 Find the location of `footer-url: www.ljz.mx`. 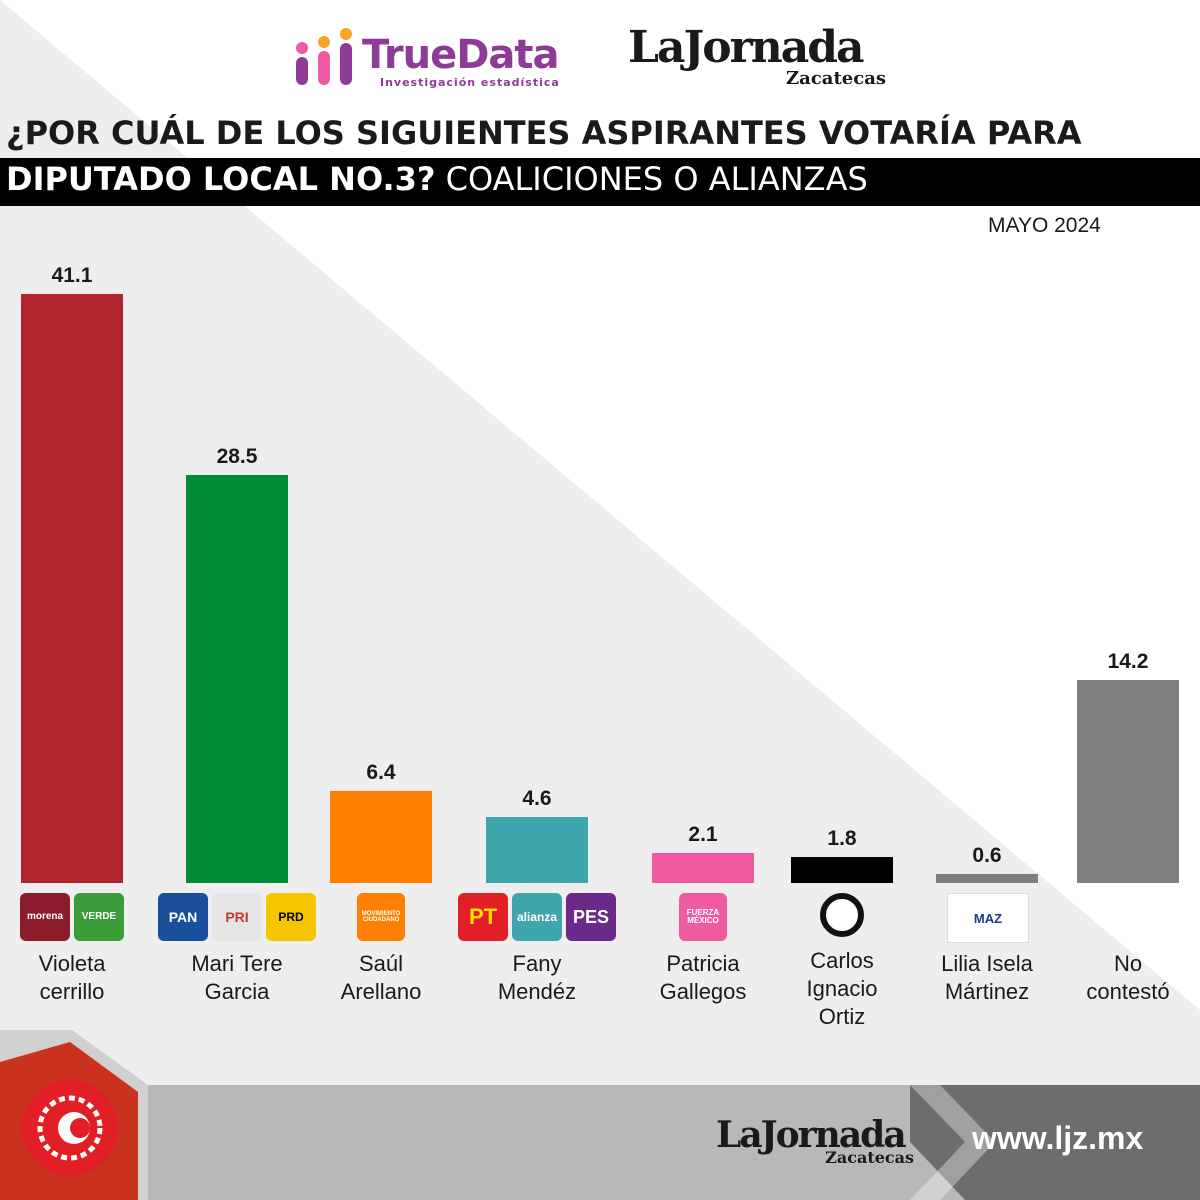

footer-url: www.ljz.mx is located at coordinates (1058, 1138).